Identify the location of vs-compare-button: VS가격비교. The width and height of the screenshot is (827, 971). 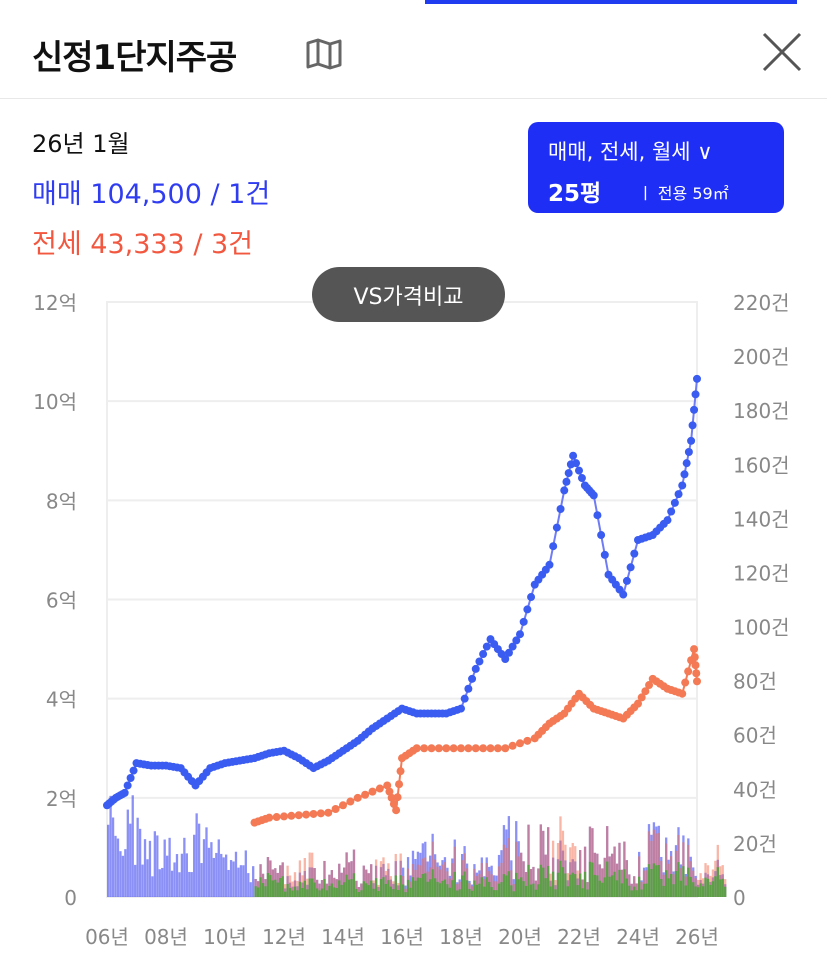
(408, 294).